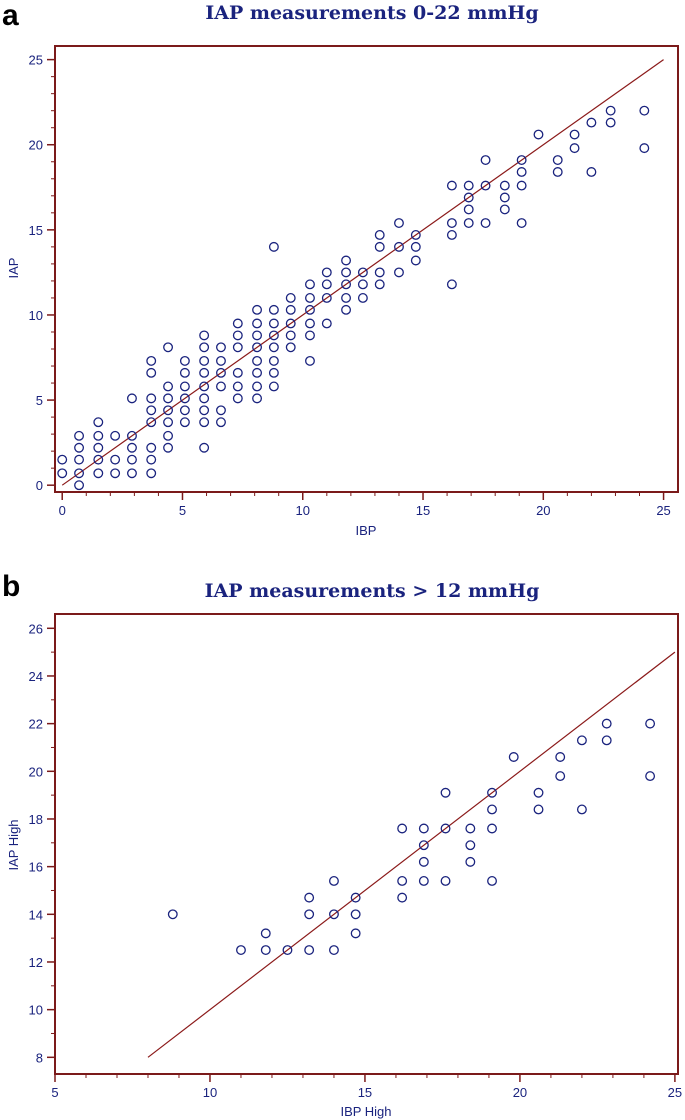  I want to click on y-tick-label-b: 12, so click(36, 962).